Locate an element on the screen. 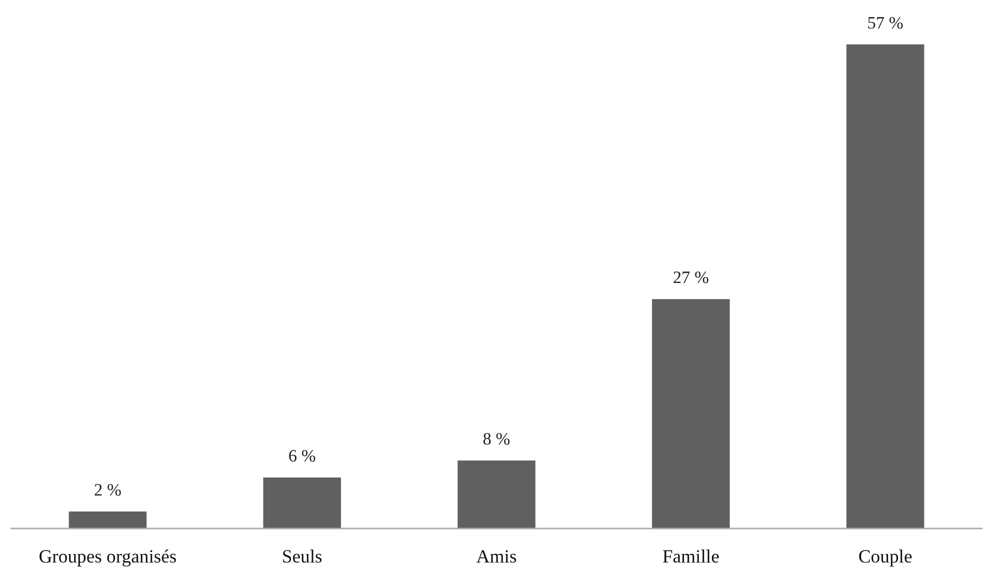  data-label: 8 % is located at coordinates (496, 439).